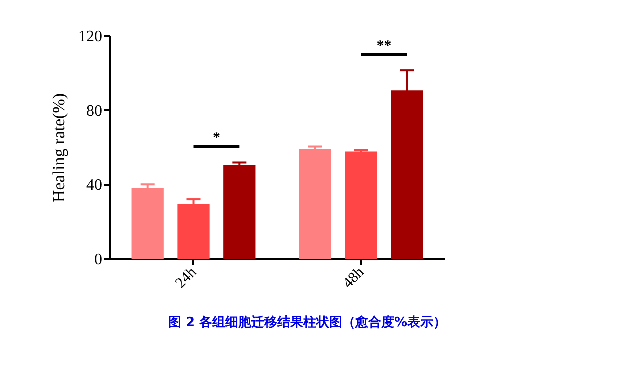 This screenshot has width=620, height=389. What do you see at coordinates (384, 46) in the screenshot?
I see `annotation: **` at bounding box center [384, 46].